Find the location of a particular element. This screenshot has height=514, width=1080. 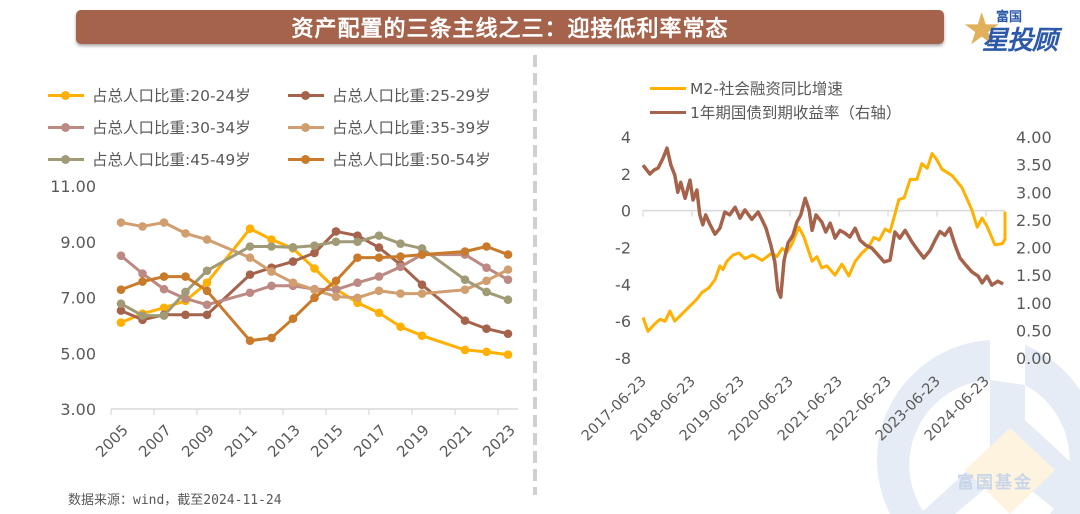

logo-small-text: 富国 is located at coordinates (1009, 17).